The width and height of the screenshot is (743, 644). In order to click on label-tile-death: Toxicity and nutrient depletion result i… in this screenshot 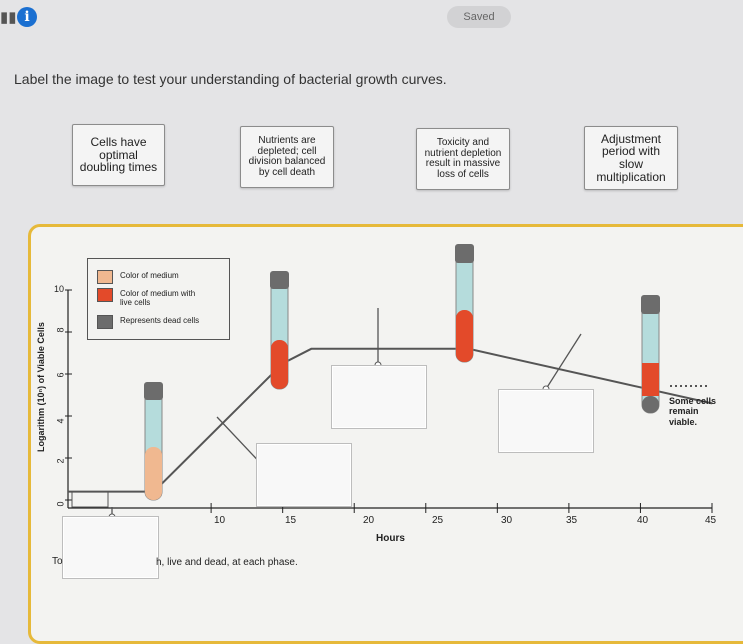, I will do `click(463, 159)`.